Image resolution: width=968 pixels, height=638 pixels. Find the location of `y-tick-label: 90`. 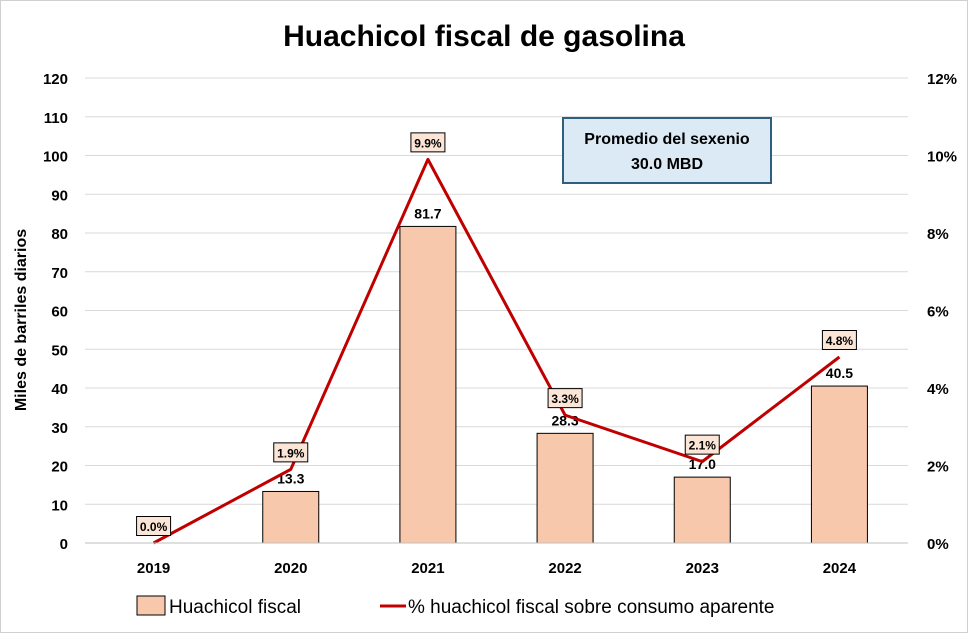

y-tick-label: 90 is located at coordinates (59, 195).